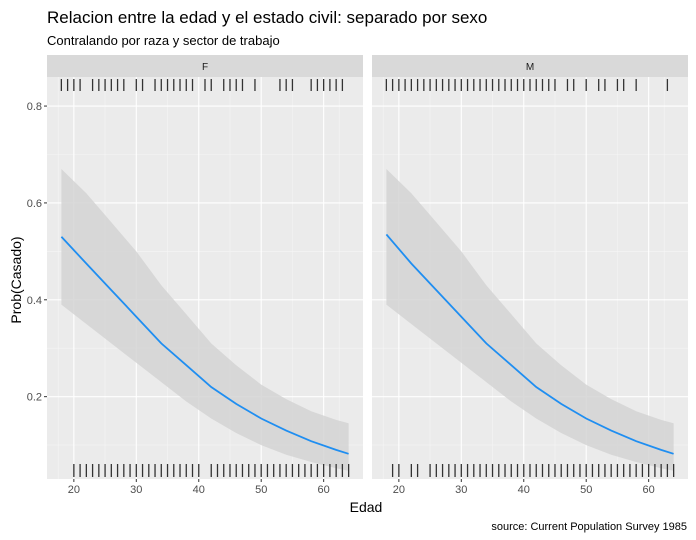 The height and width of the screenshot is (540, 696). Describe the element at coordinates (16, 279) in the screenshot. I see `y-axis-title: Prob(Casado)` at that location.